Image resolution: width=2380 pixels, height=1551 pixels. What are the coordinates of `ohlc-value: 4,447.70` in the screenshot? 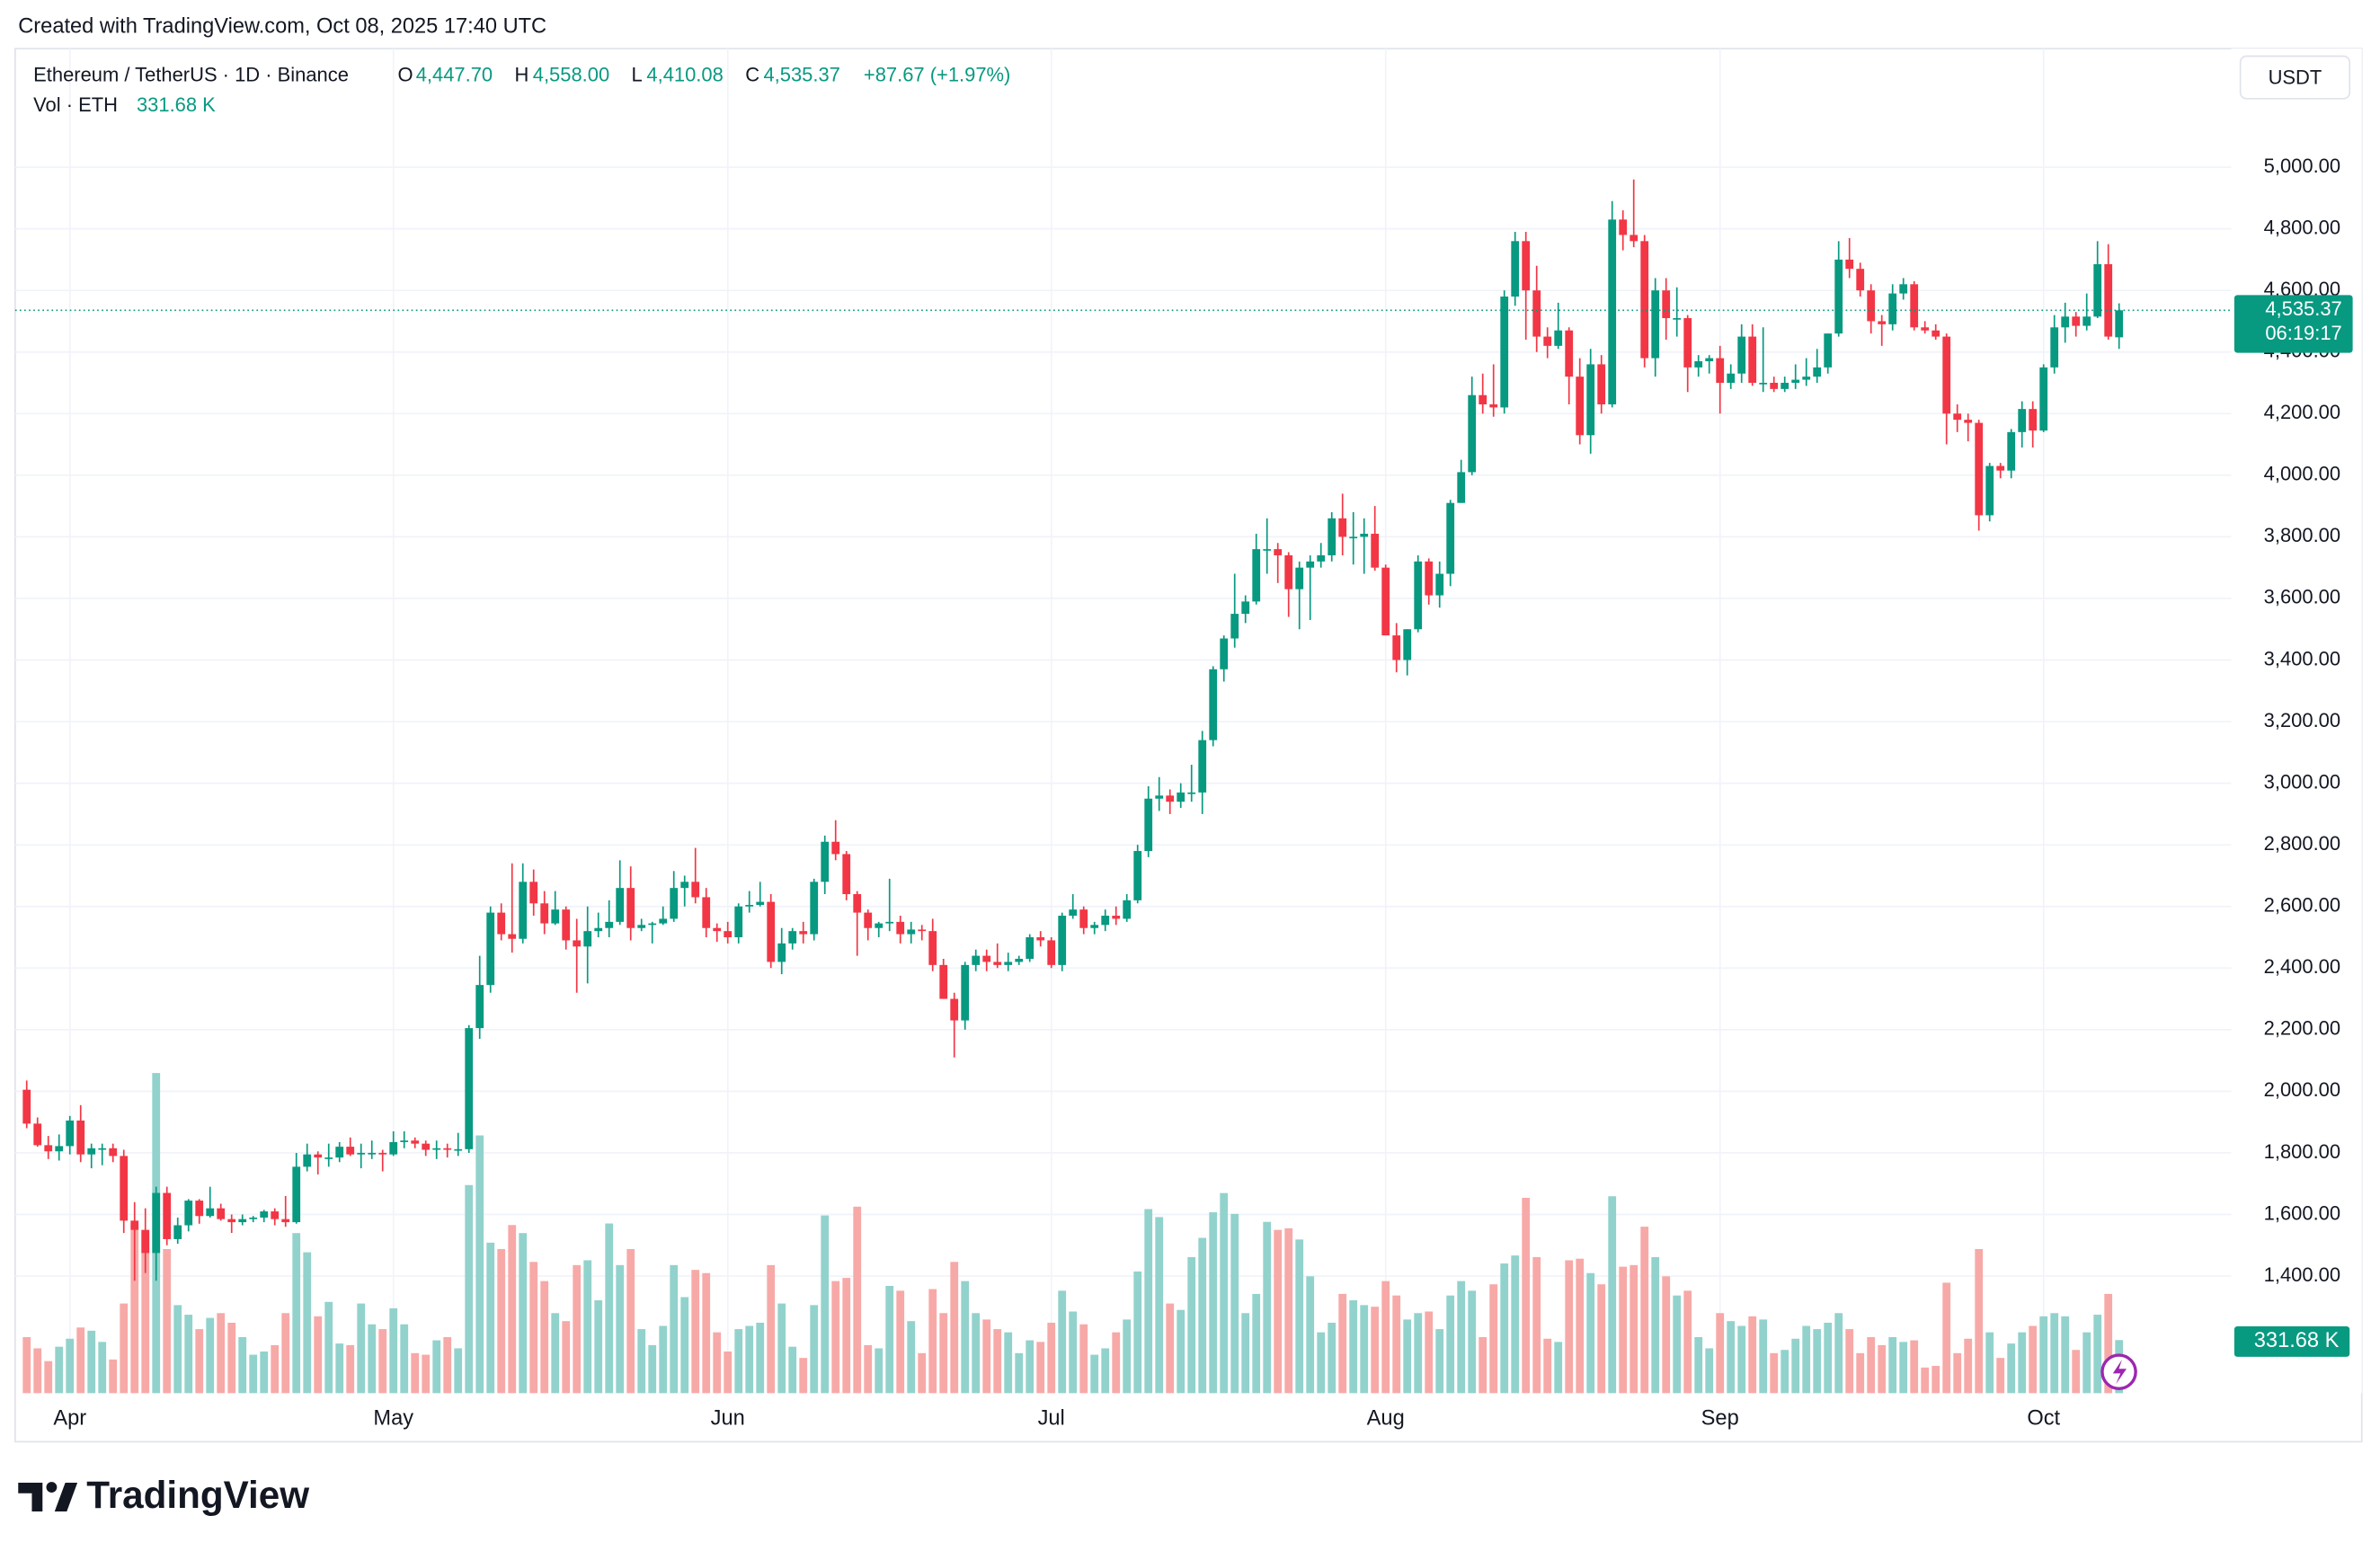 It's located at (455, 74).